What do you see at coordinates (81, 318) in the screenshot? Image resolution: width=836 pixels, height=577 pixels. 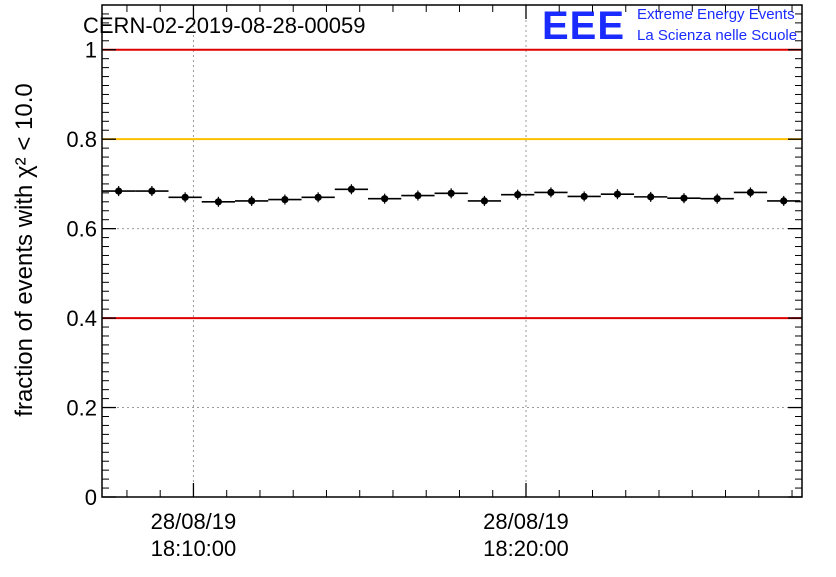 I see `y-tick-label: 0.4` at bounding box center [81, 318].